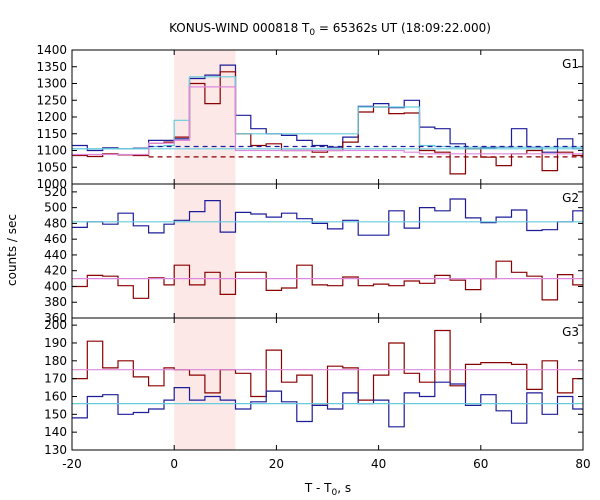 This screenshot has height=500, width=600. What do you see at coordinates (378, 464) in the screenshot?
I see `x-tick-label: 40` at bounding box center [378, 464].